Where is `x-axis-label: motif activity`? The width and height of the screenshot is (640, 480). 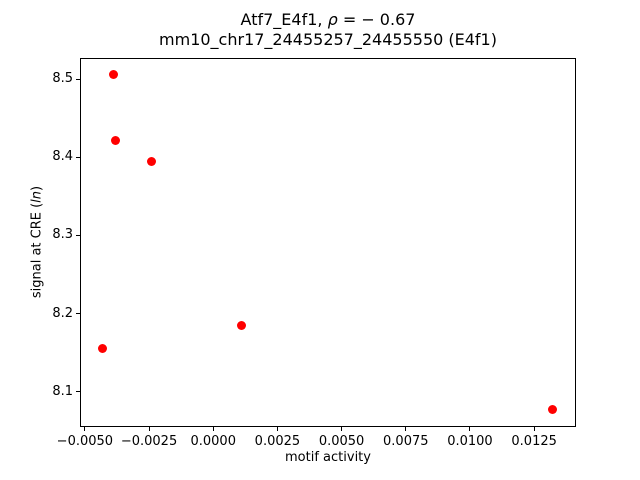 x-axis-label: motif activity is located at coordinates (328, 457).